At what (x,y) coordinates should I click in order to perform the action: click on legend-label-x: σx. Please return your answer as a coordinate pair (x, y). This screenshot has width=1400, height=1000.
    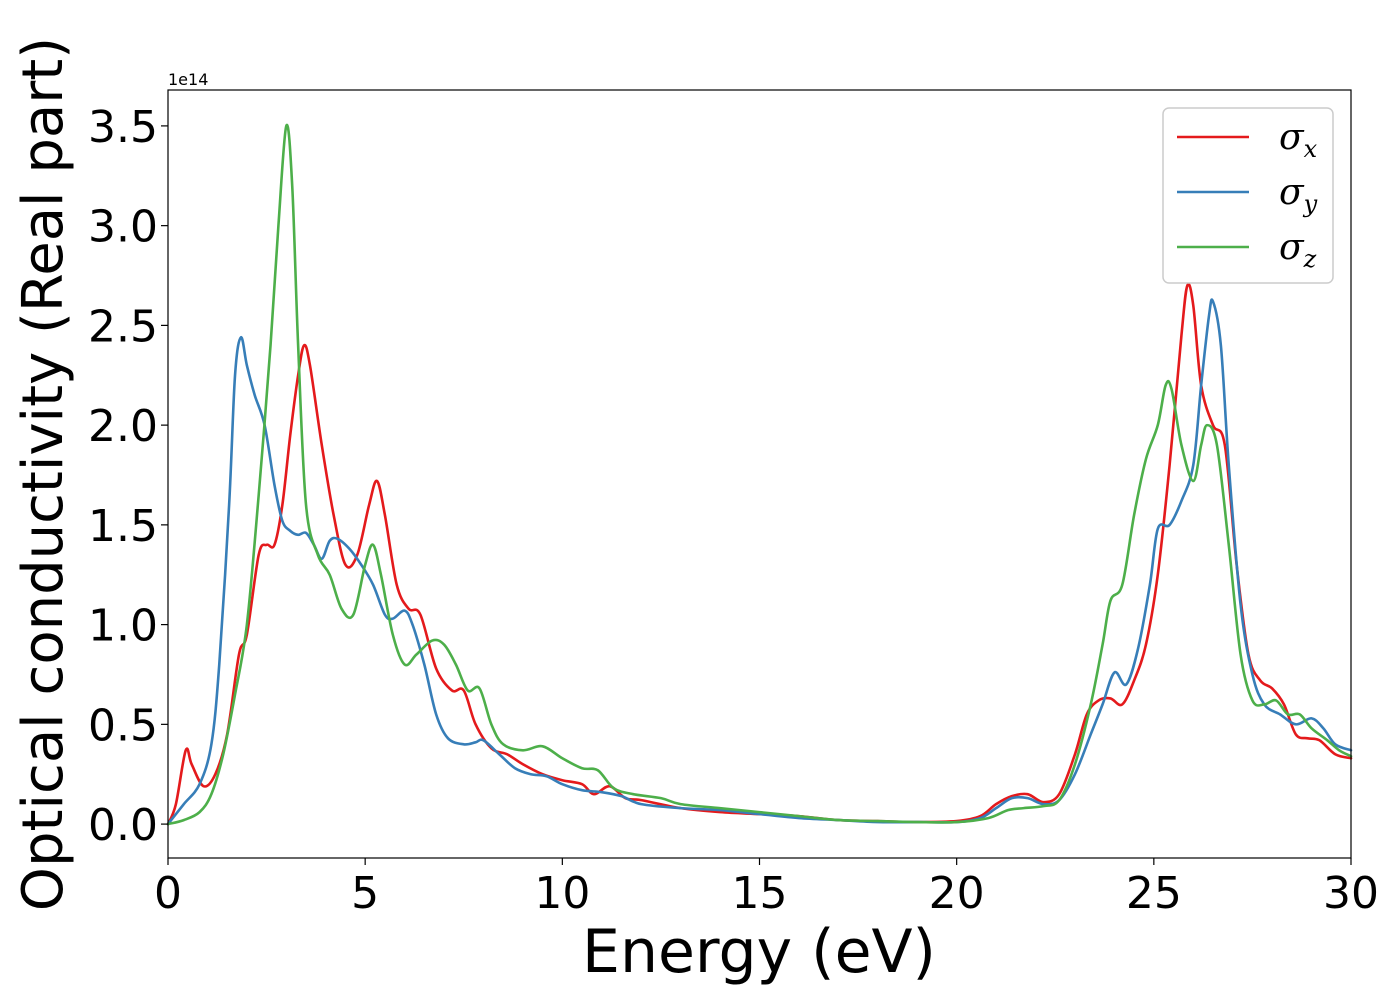
    Looking at the image, I should click on (1298, 140).